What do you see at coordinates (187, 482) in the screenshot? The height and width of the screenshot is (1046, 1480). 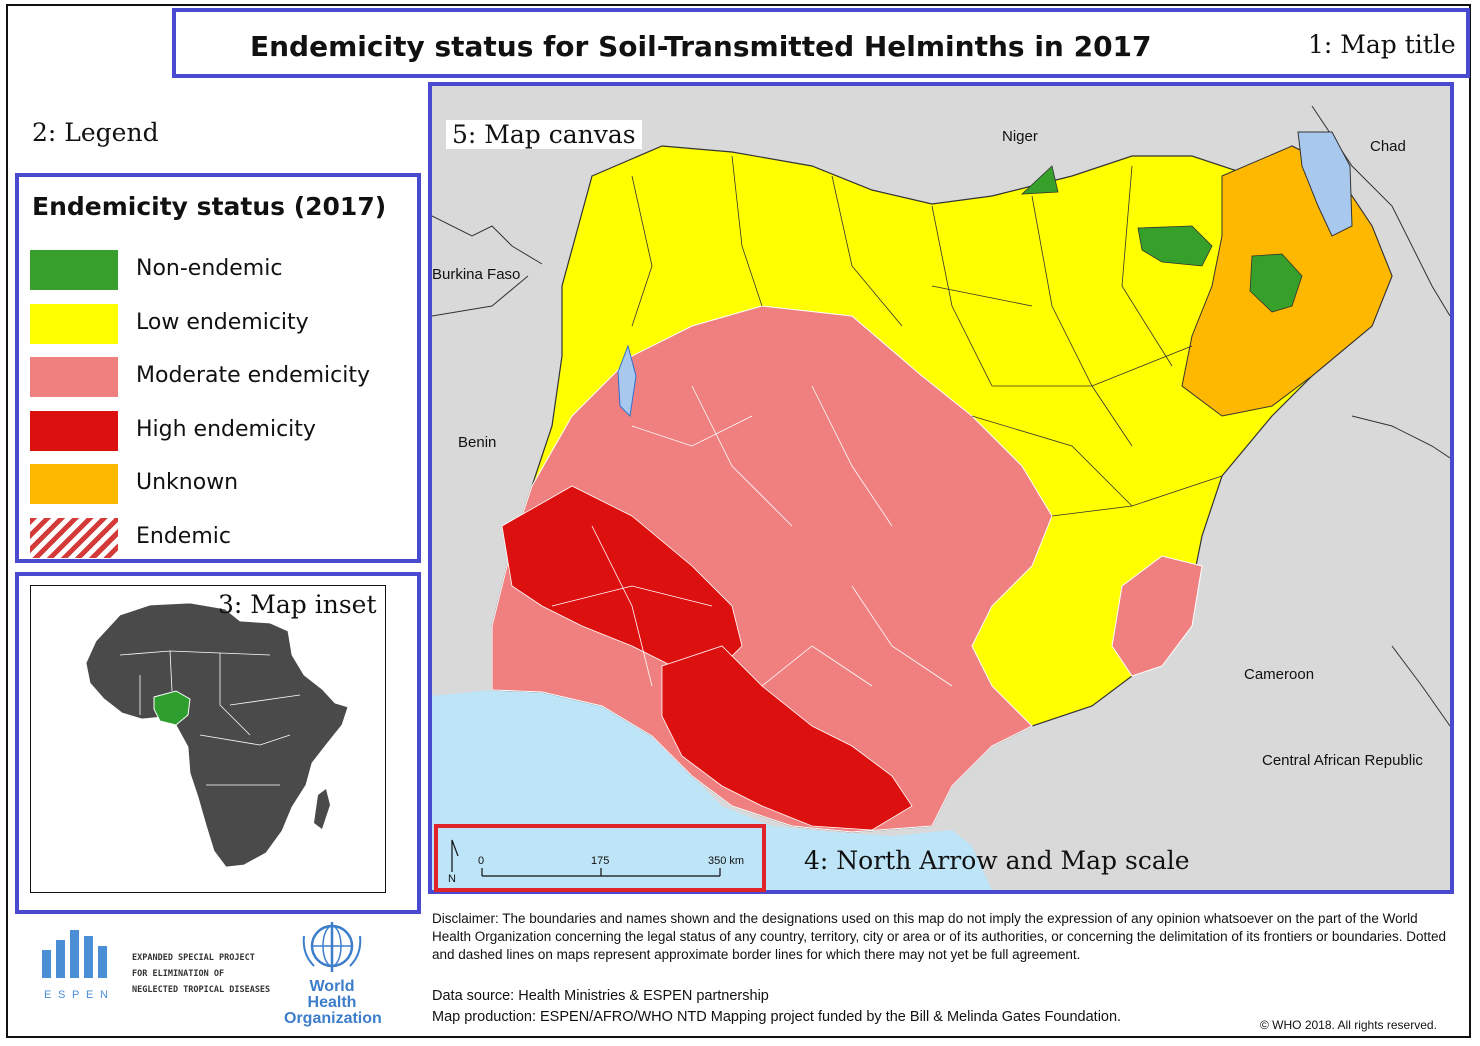 I see `legend-label: Unknown` at bounding box center [187, 482].